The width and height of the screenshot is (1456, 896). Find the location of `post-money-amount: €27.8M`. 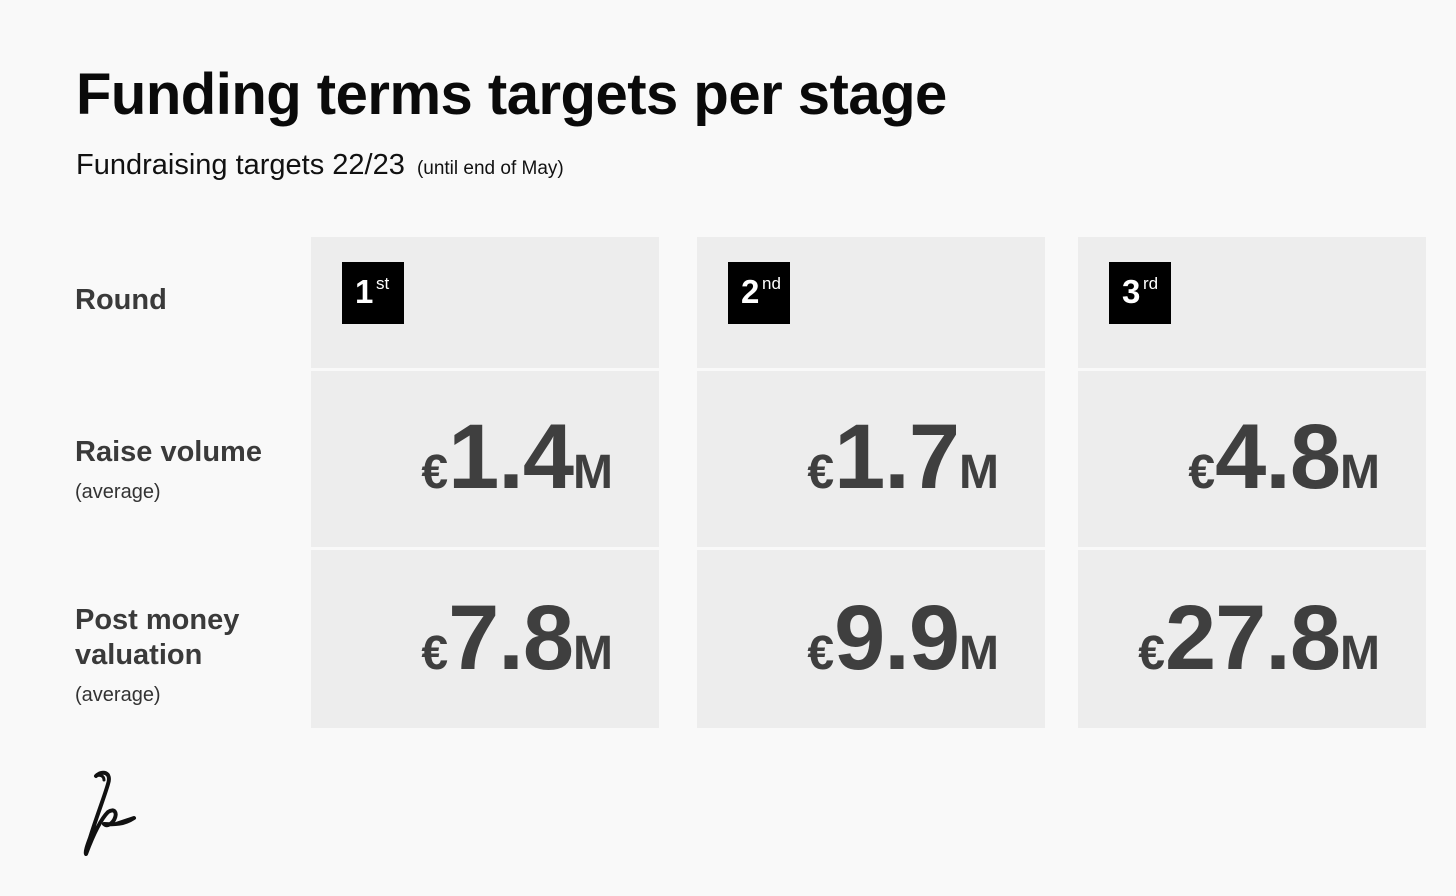

post-money-amount: €27.8M is located at coordinates (1259, 638).